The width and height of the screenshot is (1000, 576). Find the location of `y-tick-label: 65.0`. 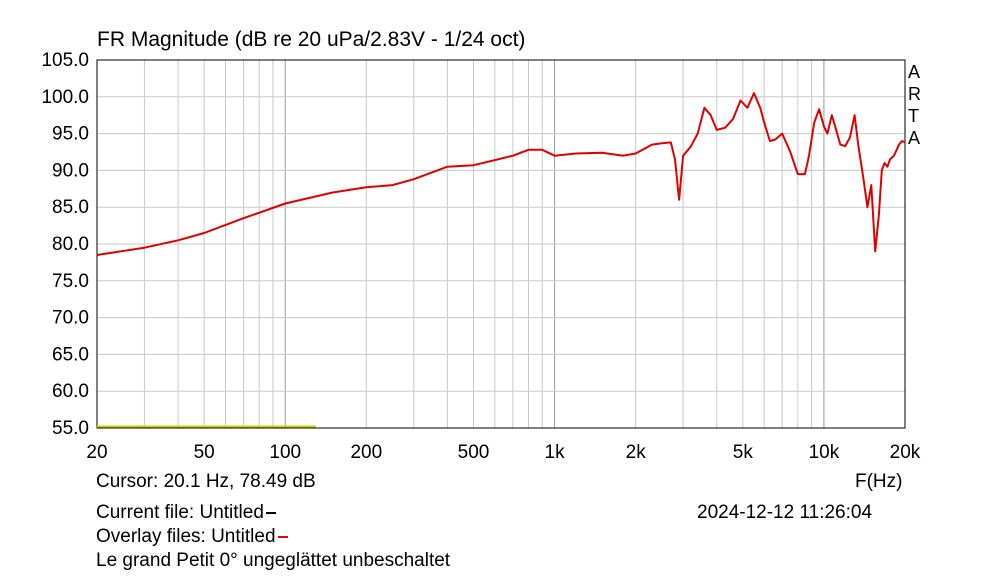

y-tick-label: 65.0 is located at coordinates (70, 354).